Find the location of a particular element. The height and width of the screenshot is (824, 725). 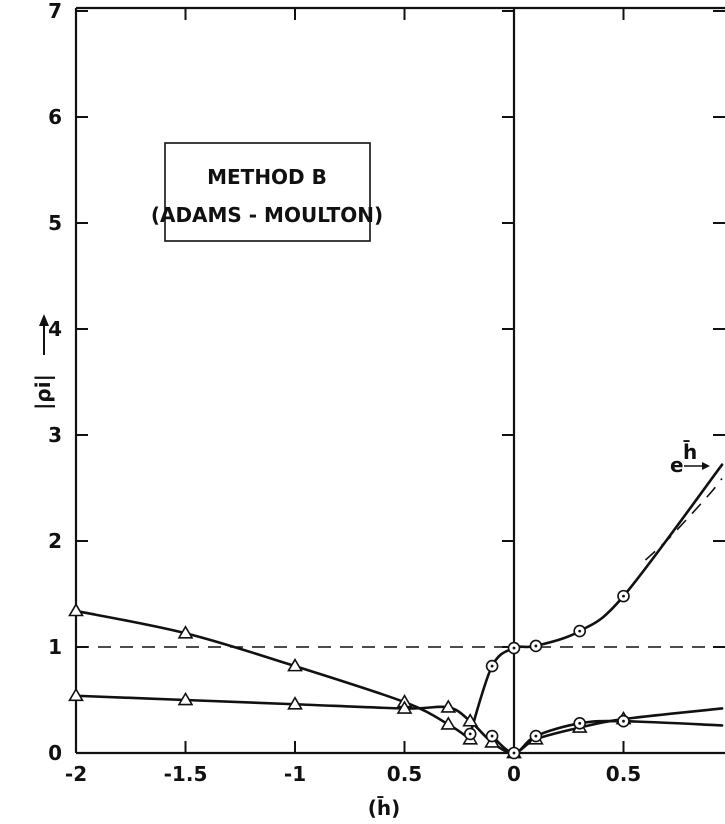

y-axis-label: |ρi| is located at coordinates (43, 392).